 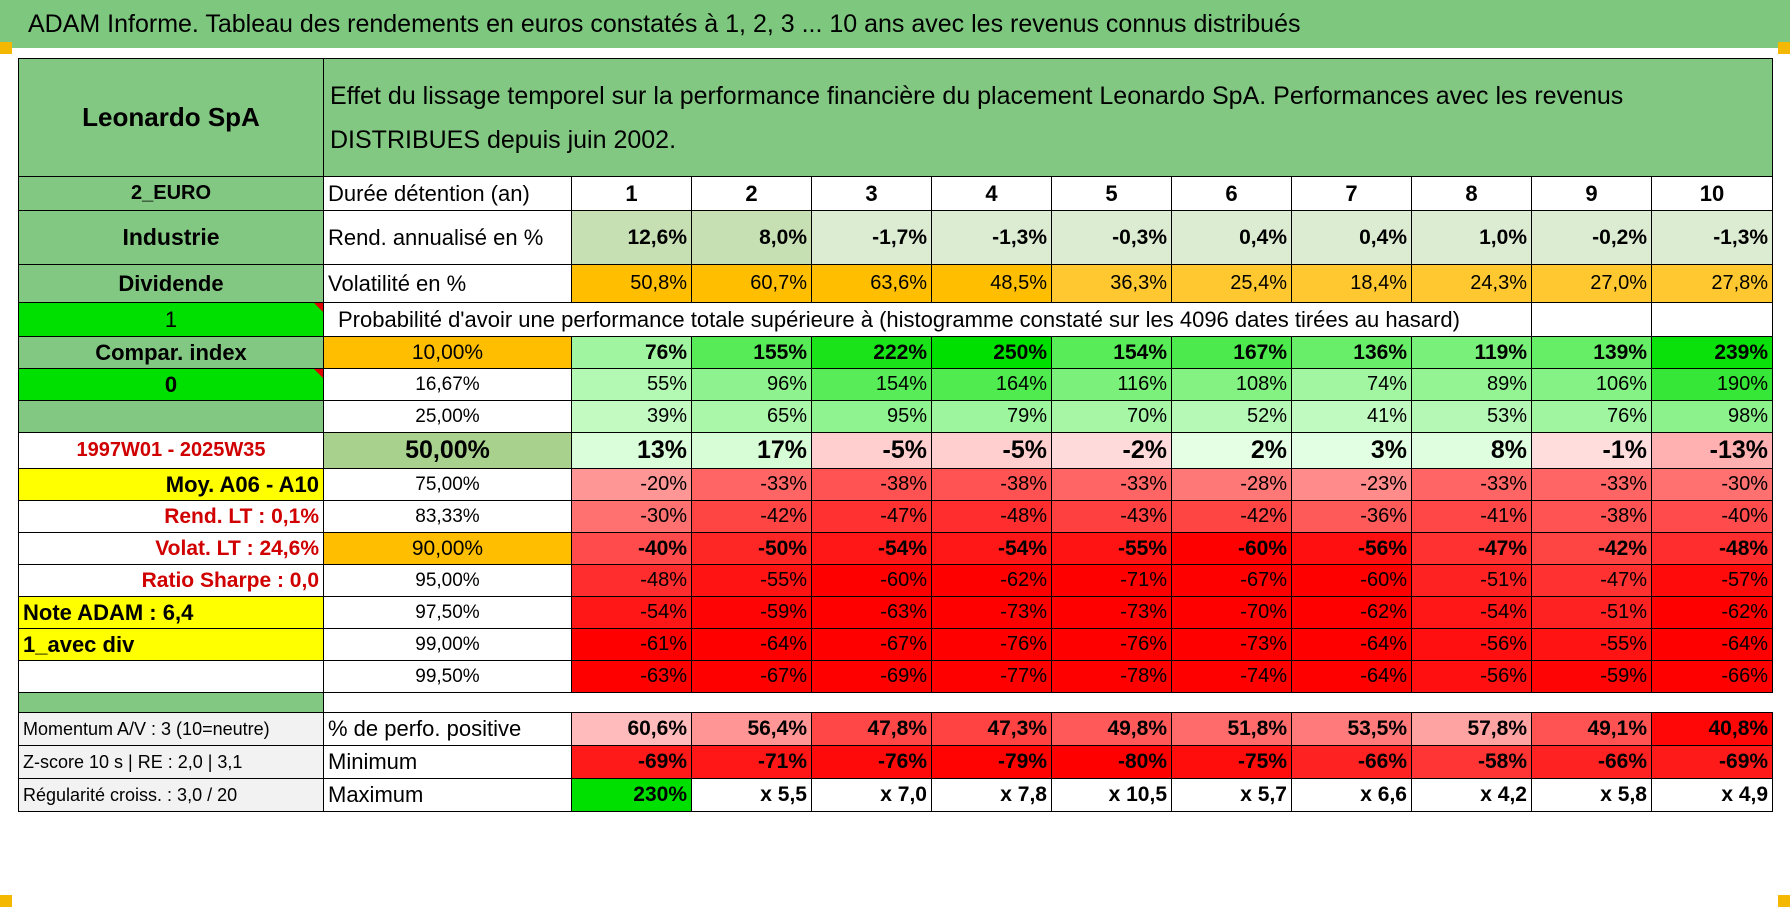 I want to click on quantile-cell: 53%, so click(x=1471, y=416).